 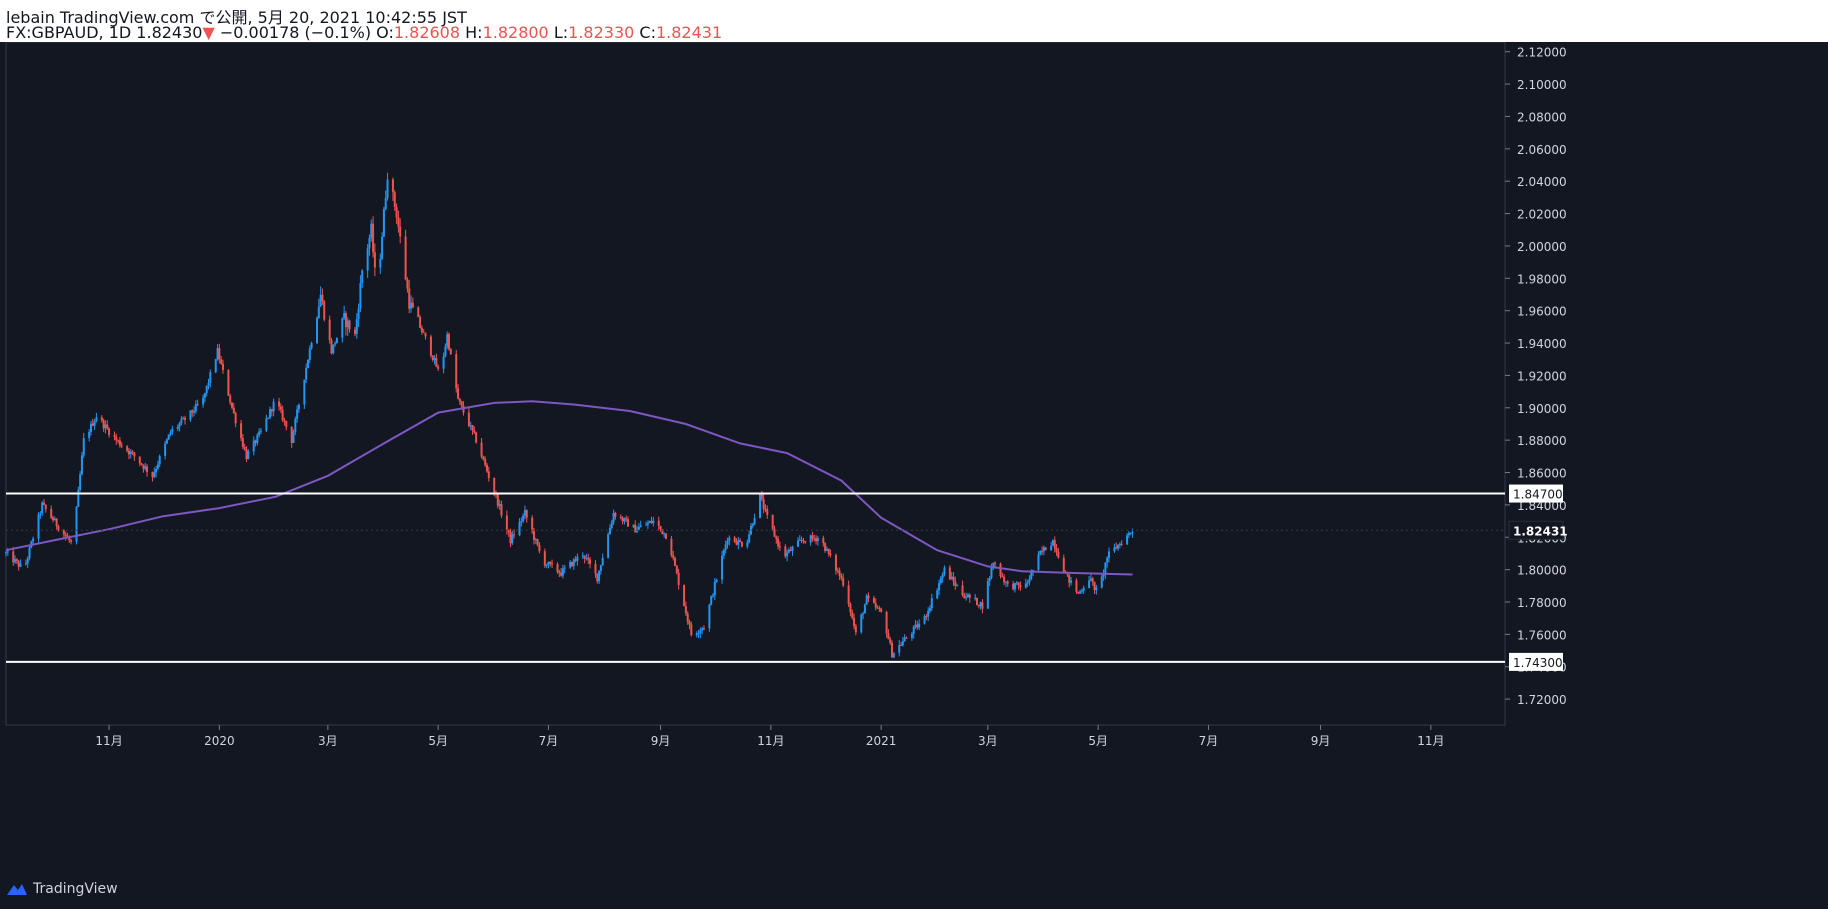 I want to click on x-tick-label: 2021, so click(x=881, y=741).